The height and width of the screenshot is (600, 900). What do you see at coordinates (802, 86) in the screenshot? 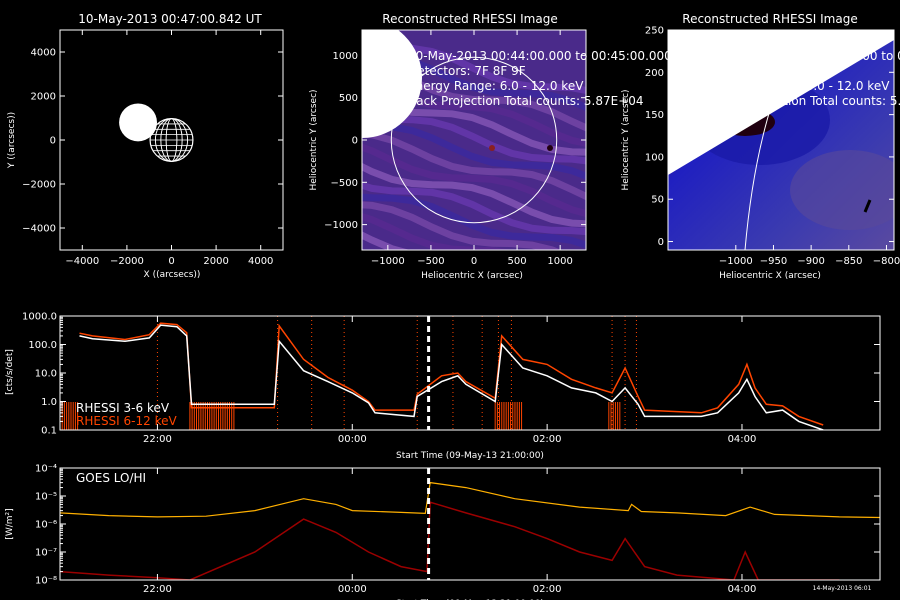
I see `overlay-2-line-3: Energy Range: 6.0 - 12.0 keV` at bounding box center [802, 86].